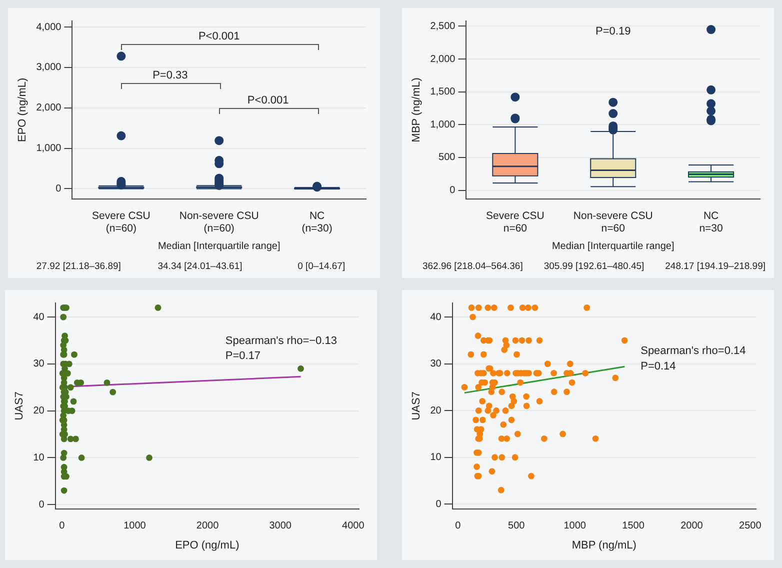 This screenshot has width=782, height=568. What do you see at coordinates (658, 366) in the screenshot?
I see `annotation: P=0.14` at bounding box center [658, 366].